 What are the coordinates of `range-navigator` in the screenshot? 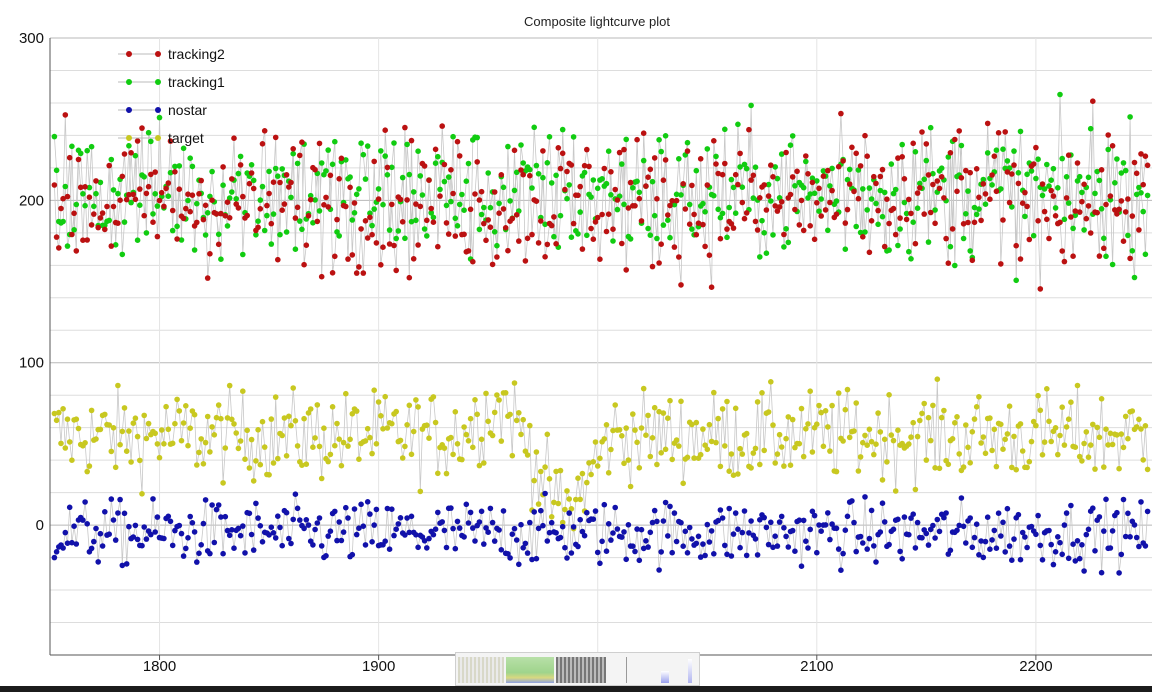 It's located at (577, 669).